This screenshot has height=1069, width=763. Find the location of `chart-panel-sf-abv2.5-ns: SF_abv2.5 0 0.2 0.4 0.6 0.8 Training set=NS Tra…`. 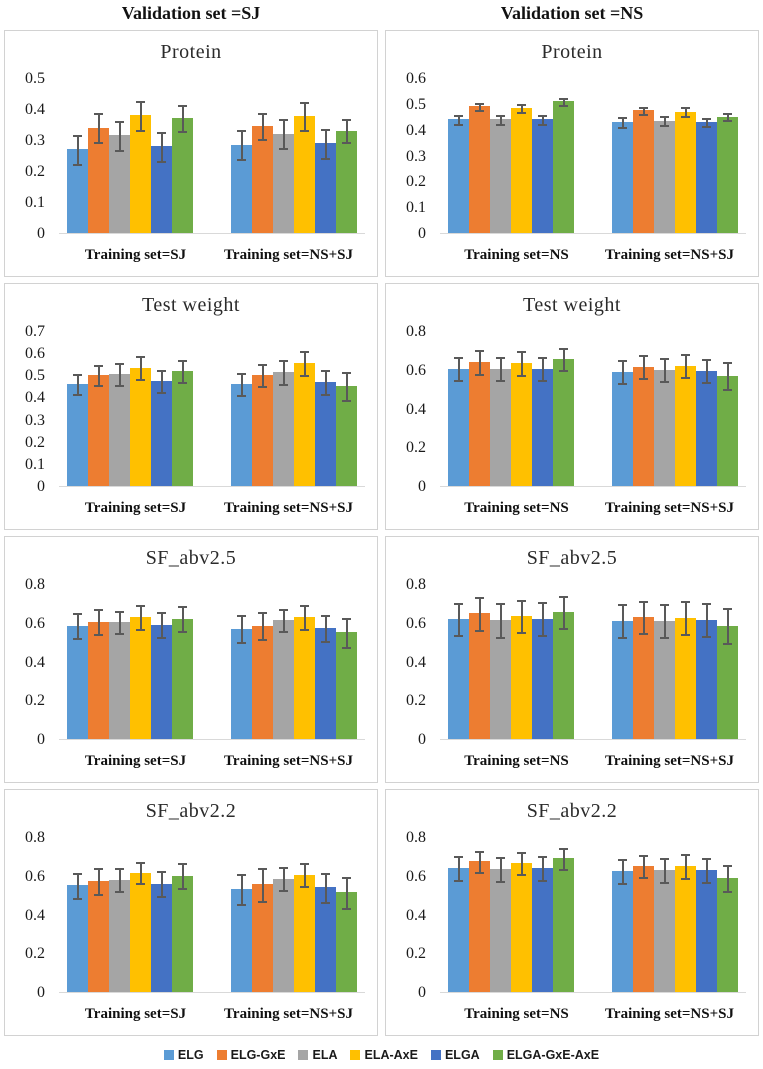

chart-panel-sf-abv2.5-ns: SF_abv2.5 0 0.2 0.4 0.6 0.8 Training set=NS Tra… is located at coordinates (572, 659).